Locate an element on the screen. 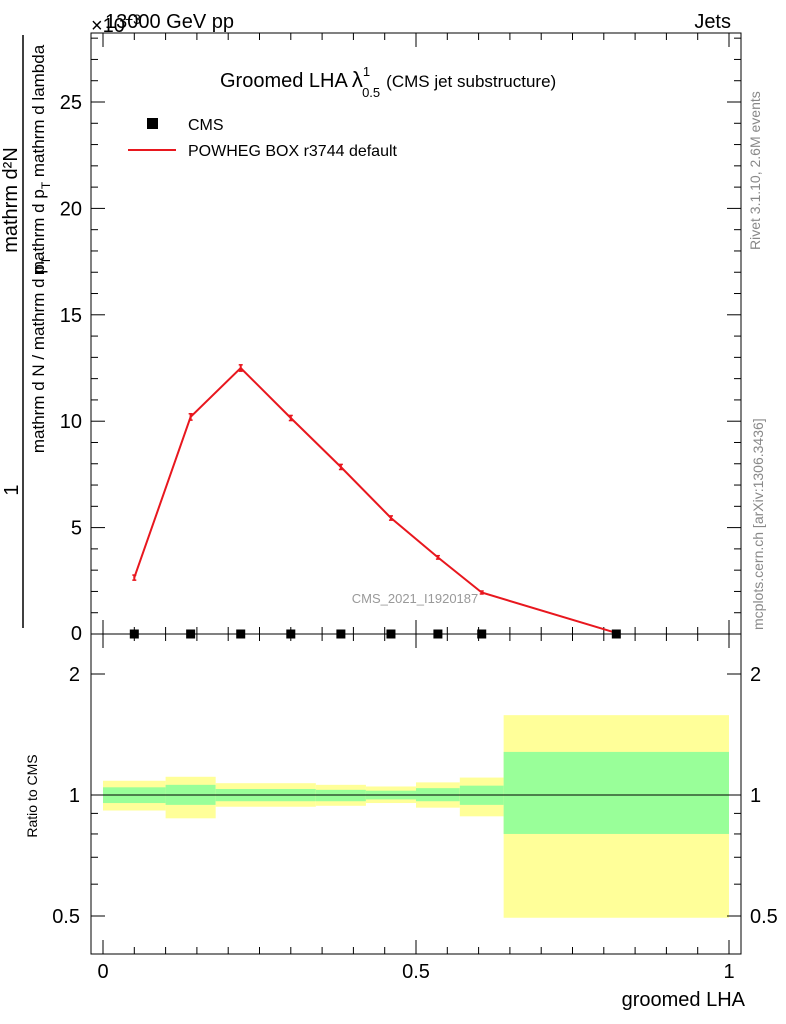 This screenshot has height=1024, width=786. analysis-watermark: CMS_2021_I1920187 is located at coordinates (415, 598).